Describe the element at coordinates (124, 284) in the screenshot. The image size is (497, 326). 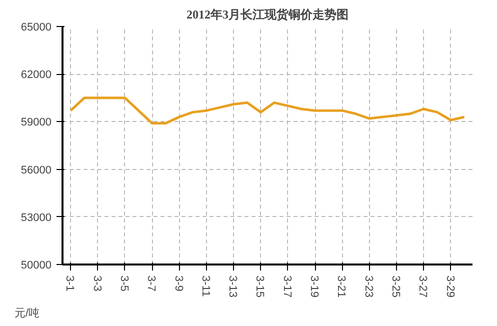
I see `x-tick-label: 3-5` at that location.